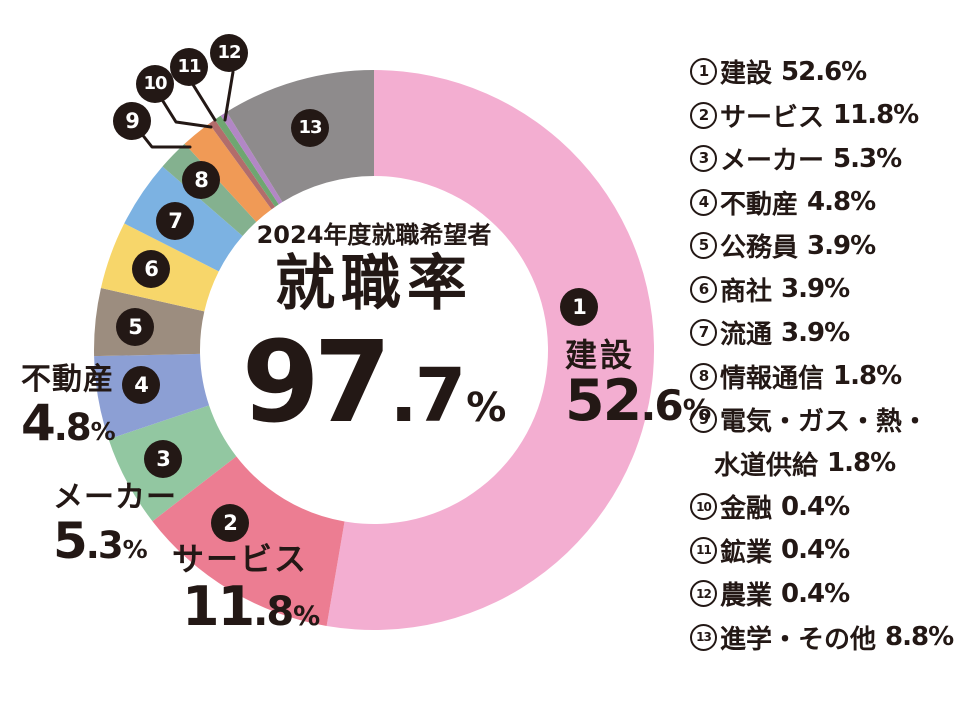 This screenshot has width=960, height=720. What do you see at coordinates (703, 594) in the screenshot?
I see `legend-number-icon: 12` at bounding box center [703, 594].